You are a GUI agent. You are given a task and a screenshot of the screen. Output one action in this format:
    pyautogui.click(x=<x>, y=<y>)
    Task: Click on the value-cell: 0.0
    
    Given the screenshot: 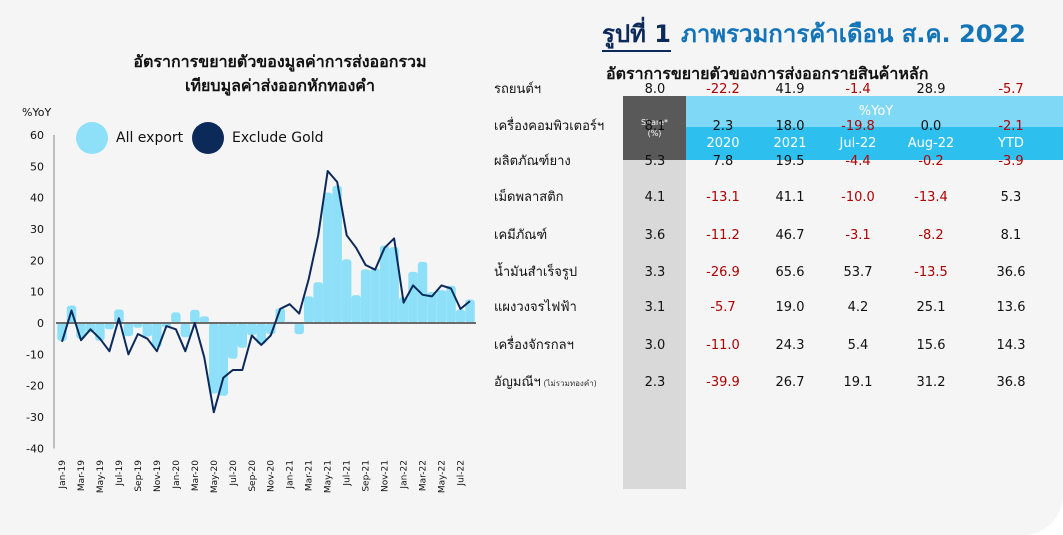 What is the action you would take?
    pyautogui.click(x=931, y=126)
    